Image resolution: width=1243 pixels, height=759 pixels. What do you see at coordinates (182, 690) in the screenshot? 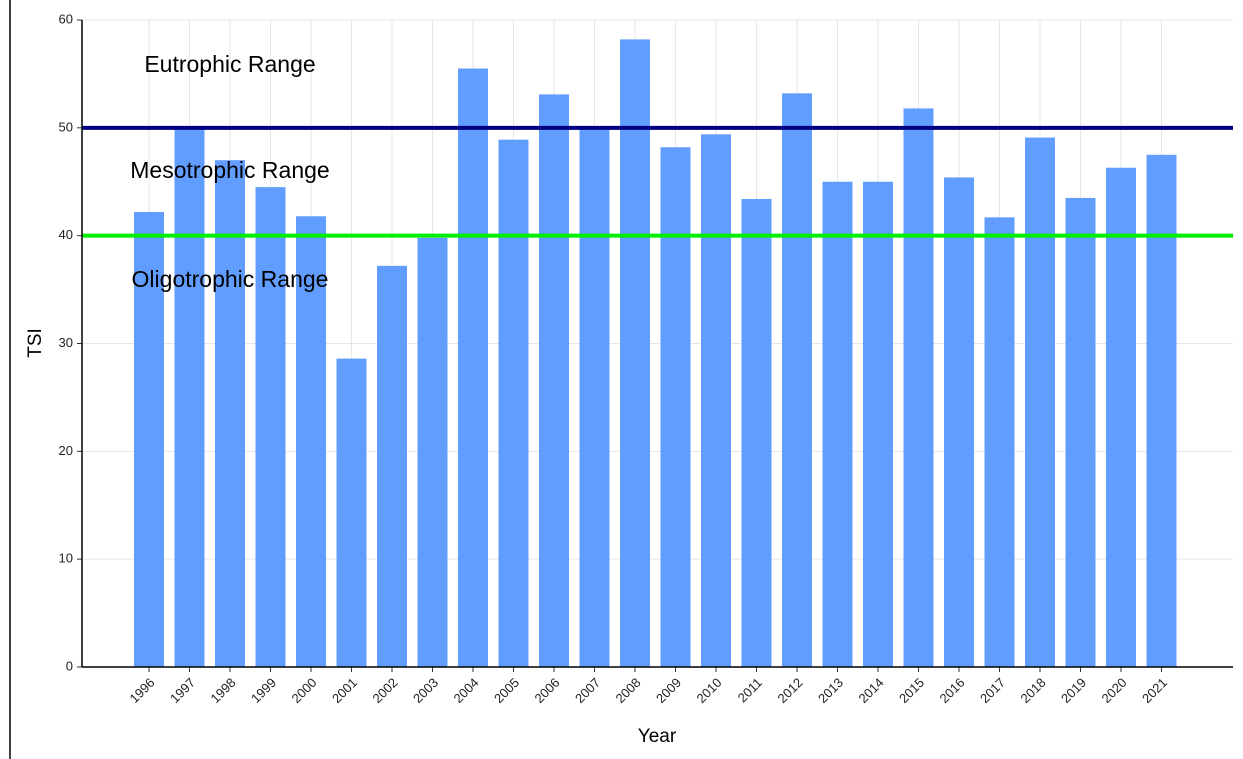
I see `x-tick-label: 1997` at bounding box center [182, 690].